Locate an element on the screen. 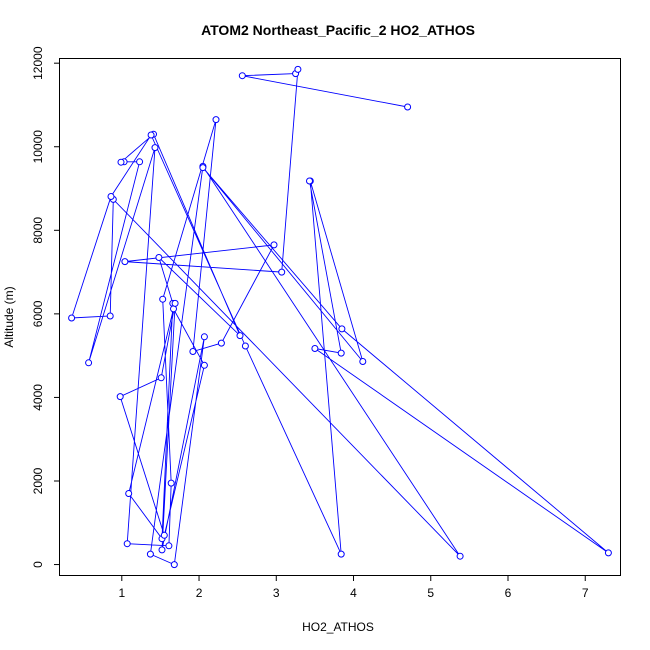  x-tick-label: 4 is located at coordinates (353, 593).